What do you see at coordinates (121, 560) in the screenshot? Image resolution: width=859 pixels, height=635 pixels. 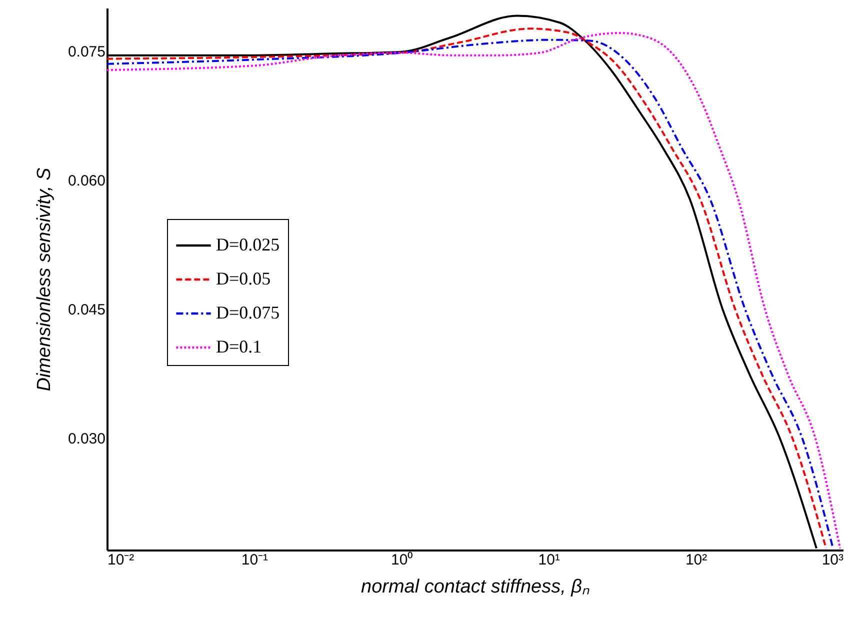 I see `x-tick-label: 10⁻²` at bounding box center [121, 560].